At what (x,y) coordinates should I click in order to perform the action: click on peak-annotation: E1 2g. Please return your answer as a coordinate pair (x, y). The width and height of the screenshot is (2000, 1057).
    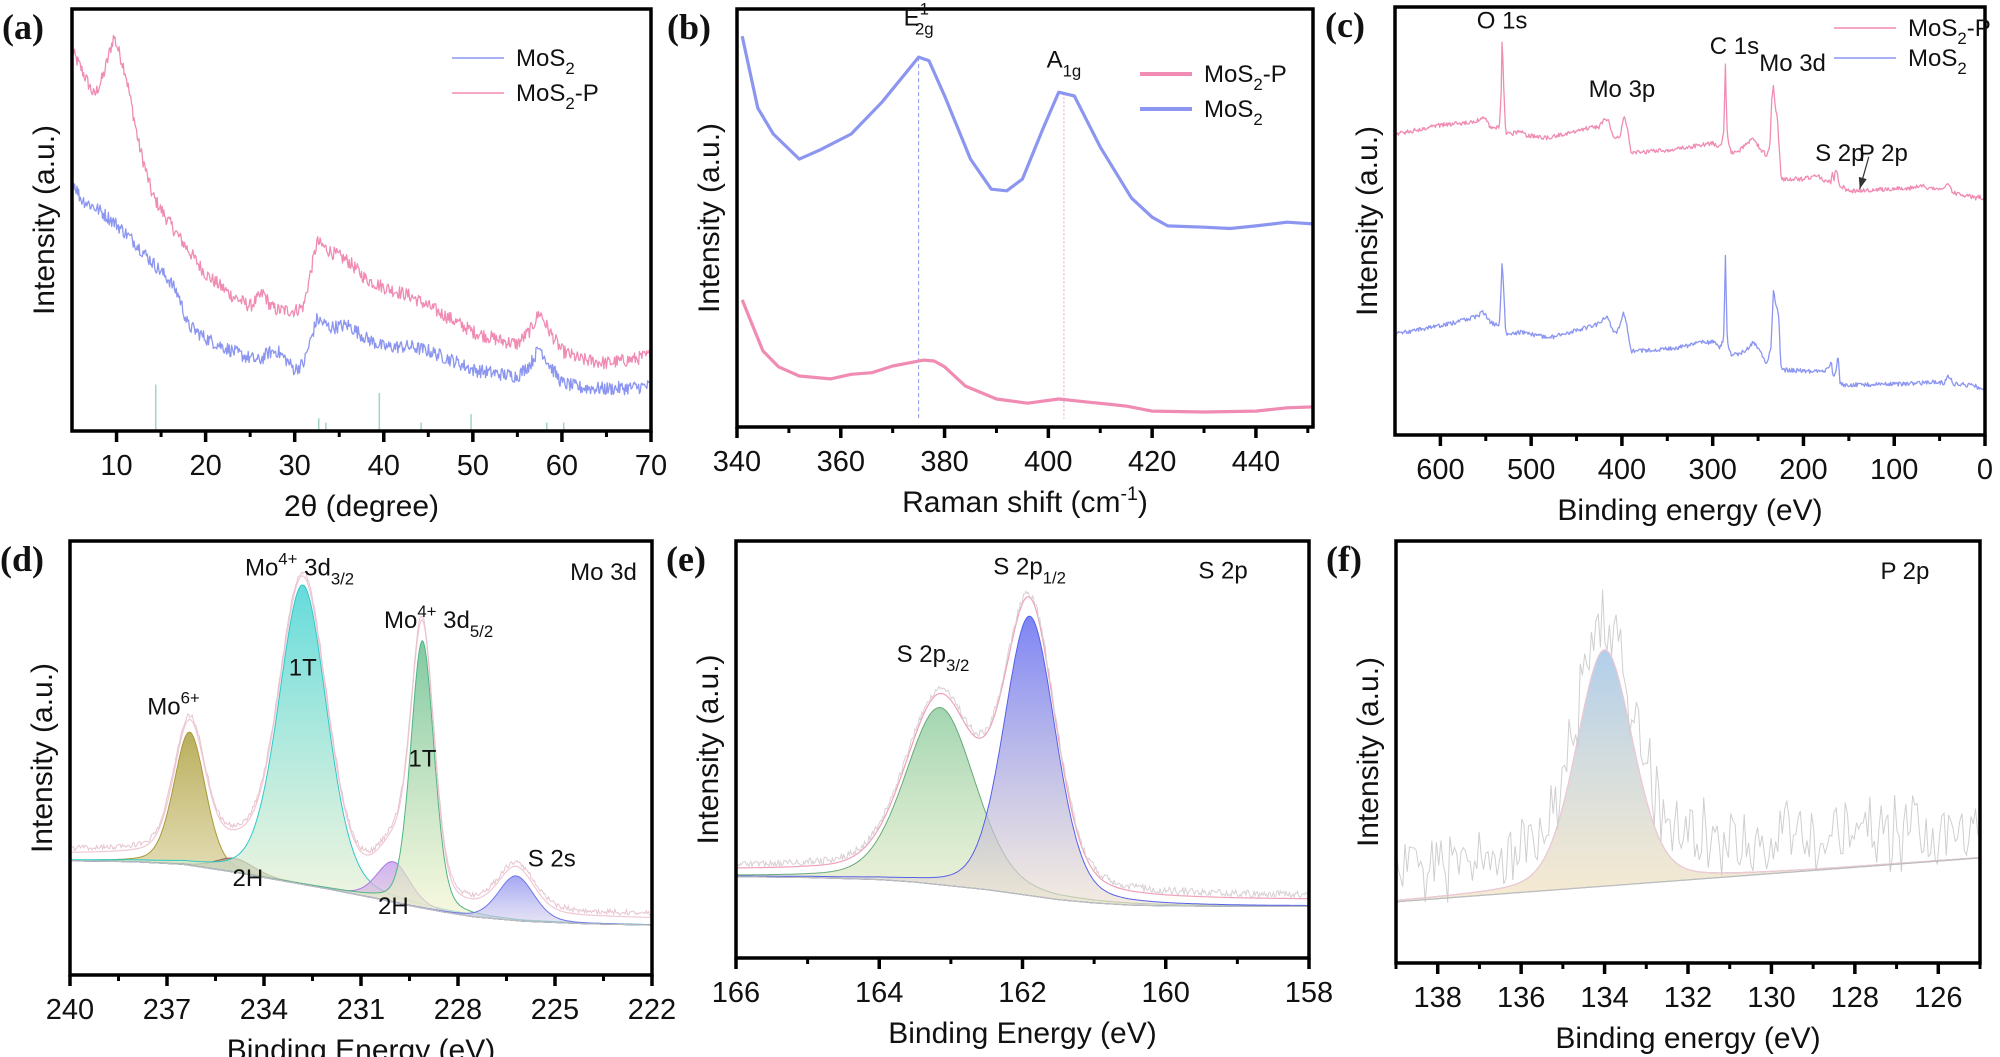
    Looking at the image, I should click on (919, 19).